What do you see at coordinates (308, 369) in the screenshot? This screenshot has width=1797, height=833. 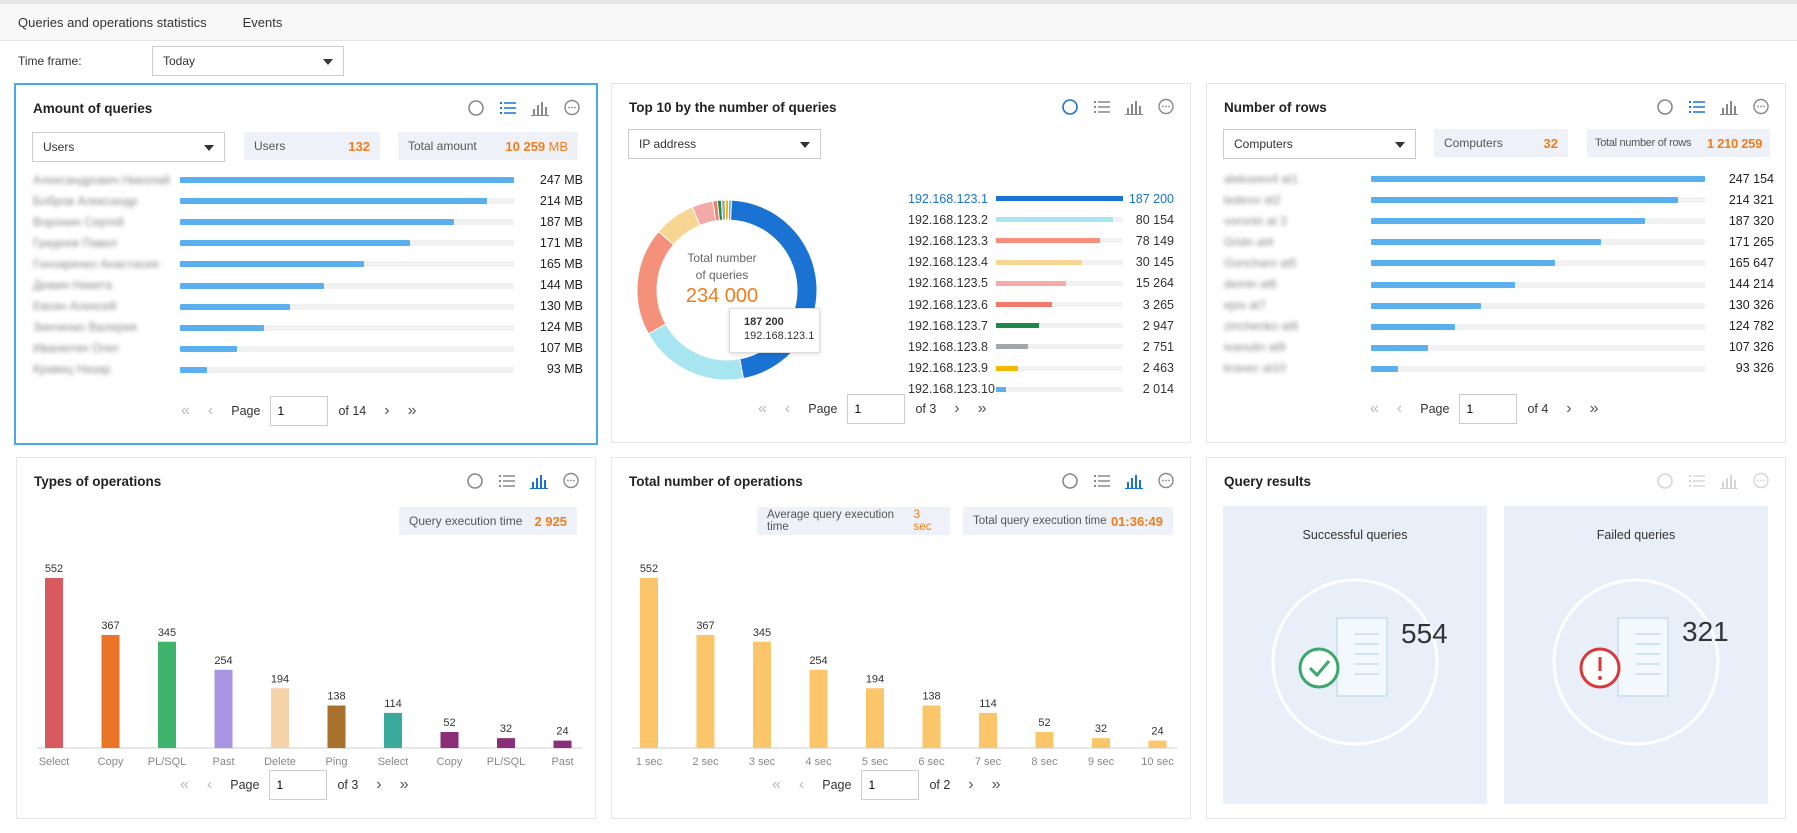 I see `list-item: Кравец Назар 93 MB` at bounding box center [308, 369].